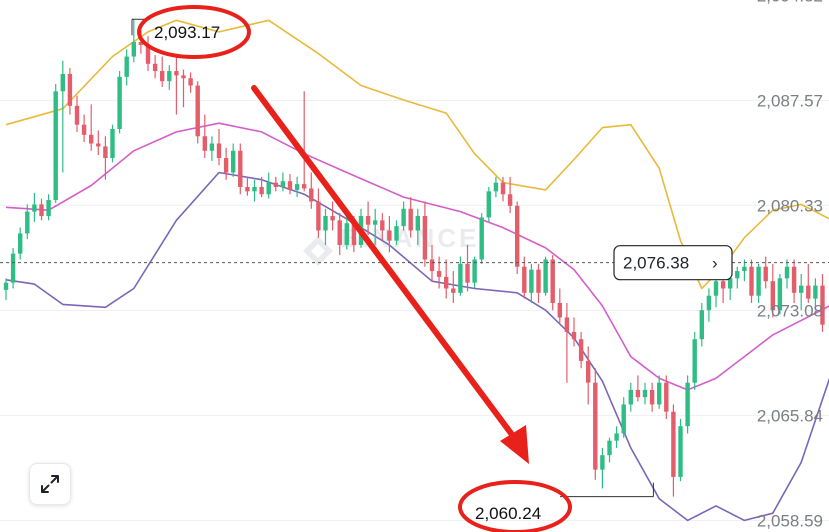  I want to click on current-price-tag: 2,076.38 ›, so click(673, 263).